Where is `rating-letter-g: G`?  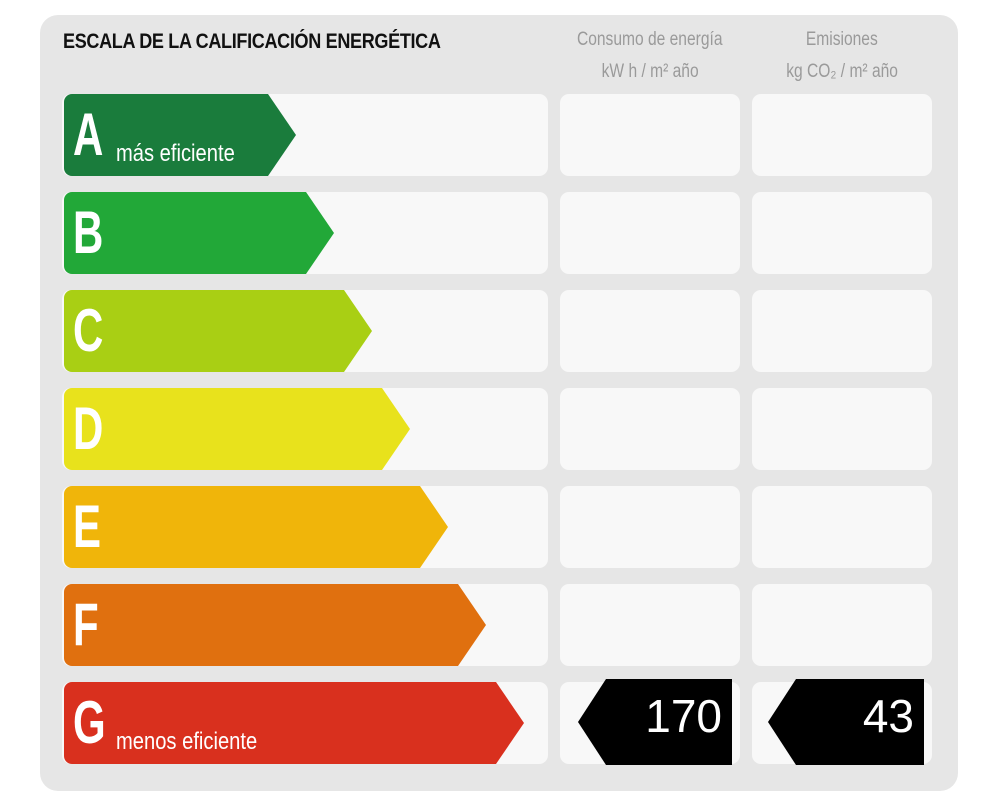 rating-letter-g: G is located at coordinates (89, 722).